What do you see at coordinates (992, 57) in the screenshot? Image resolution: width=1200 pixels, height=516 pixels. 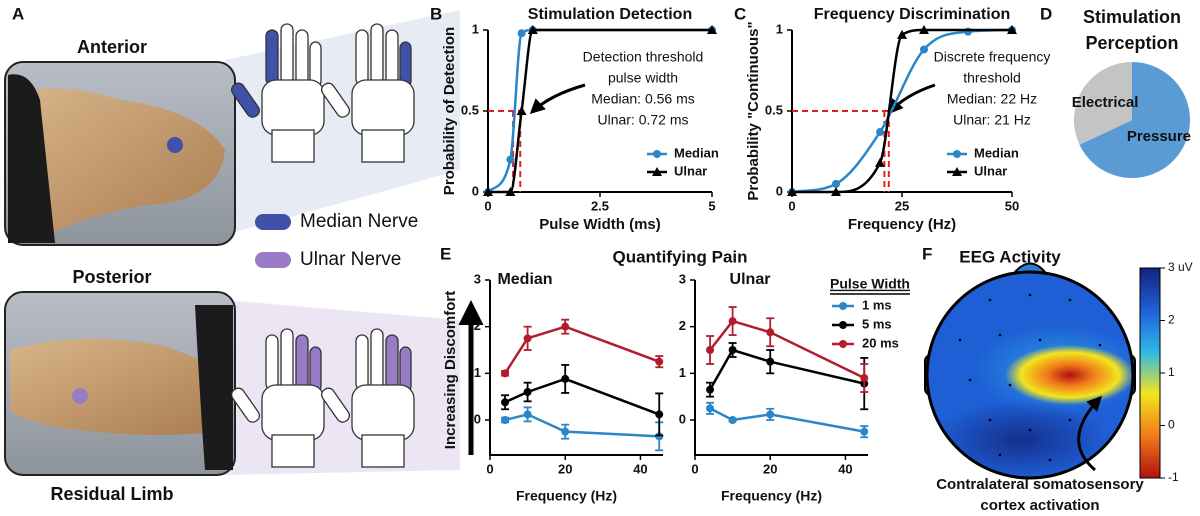 I see `annotation: Discrete frequency` at bounding box center [992, 57].